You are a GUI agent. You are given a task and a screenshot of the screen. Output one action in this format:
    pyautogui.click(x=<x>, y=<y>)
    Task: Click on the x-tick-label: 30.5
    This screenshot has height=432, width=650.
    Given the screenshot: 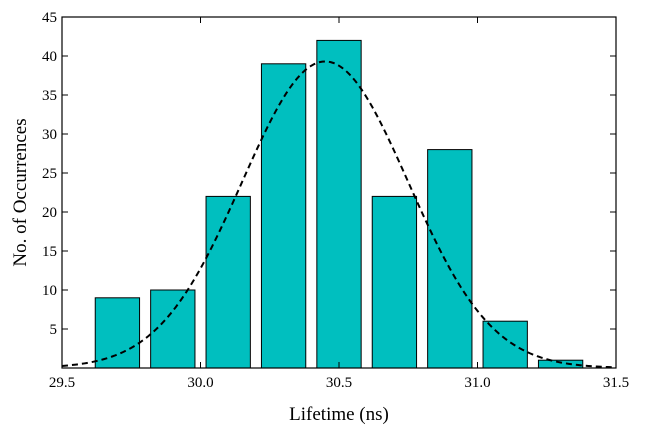 What is the action you would take?
    pyautogui.click(x=339, y=383)
    